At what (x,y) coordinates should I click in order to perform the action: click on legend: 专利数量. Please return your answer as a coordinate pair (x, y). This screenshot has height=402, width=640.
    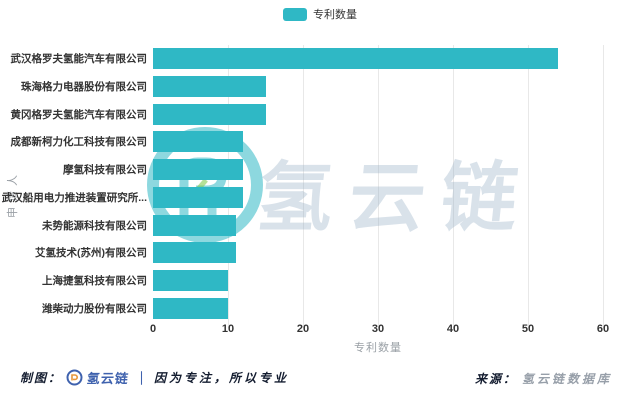
    Looking at the image, I should click on (320, 14).